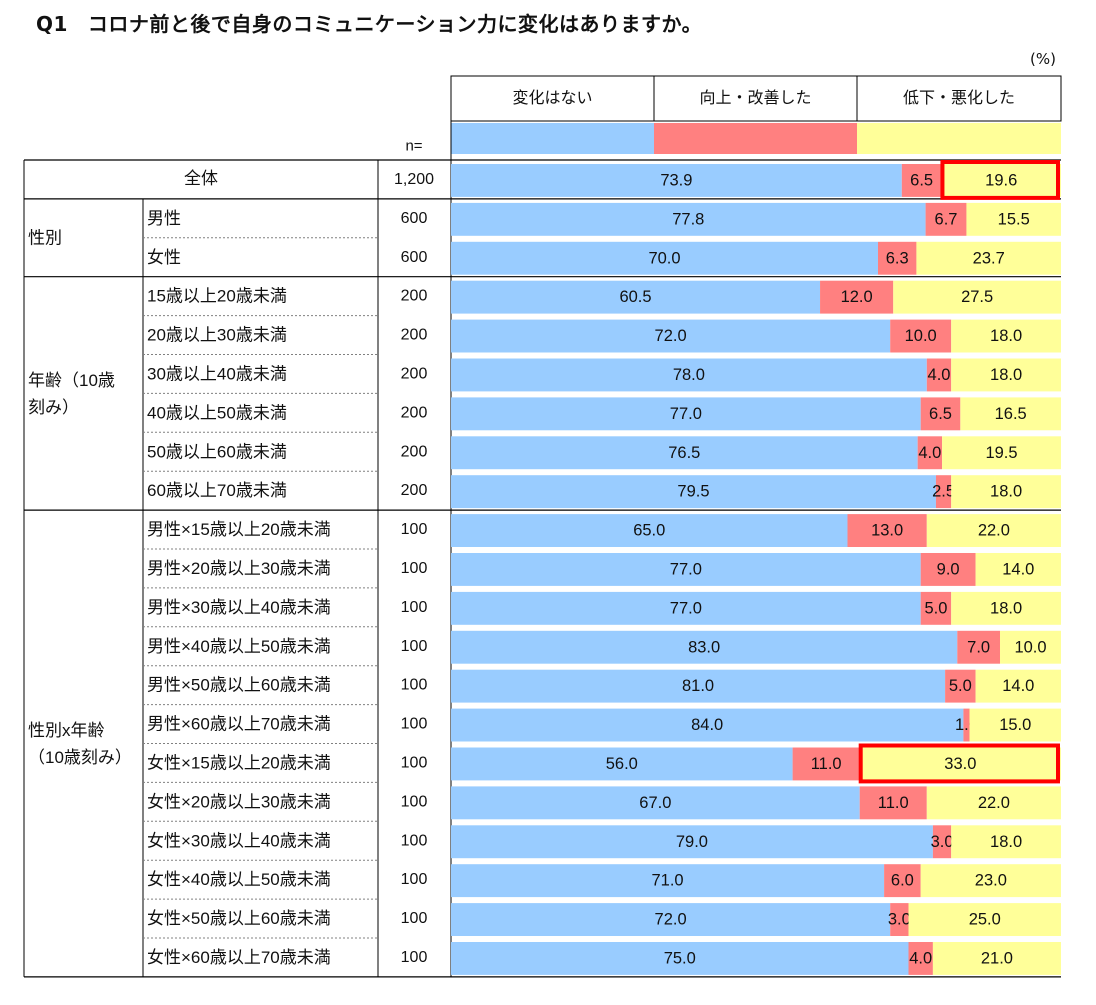 The width and height of the screenshot is (1096, 1005). What do you see at coordinates (239, 724) in the screenshot?
I see `category-label: 男性×60歳以上70歳未満` at bounding box center [239, 724].